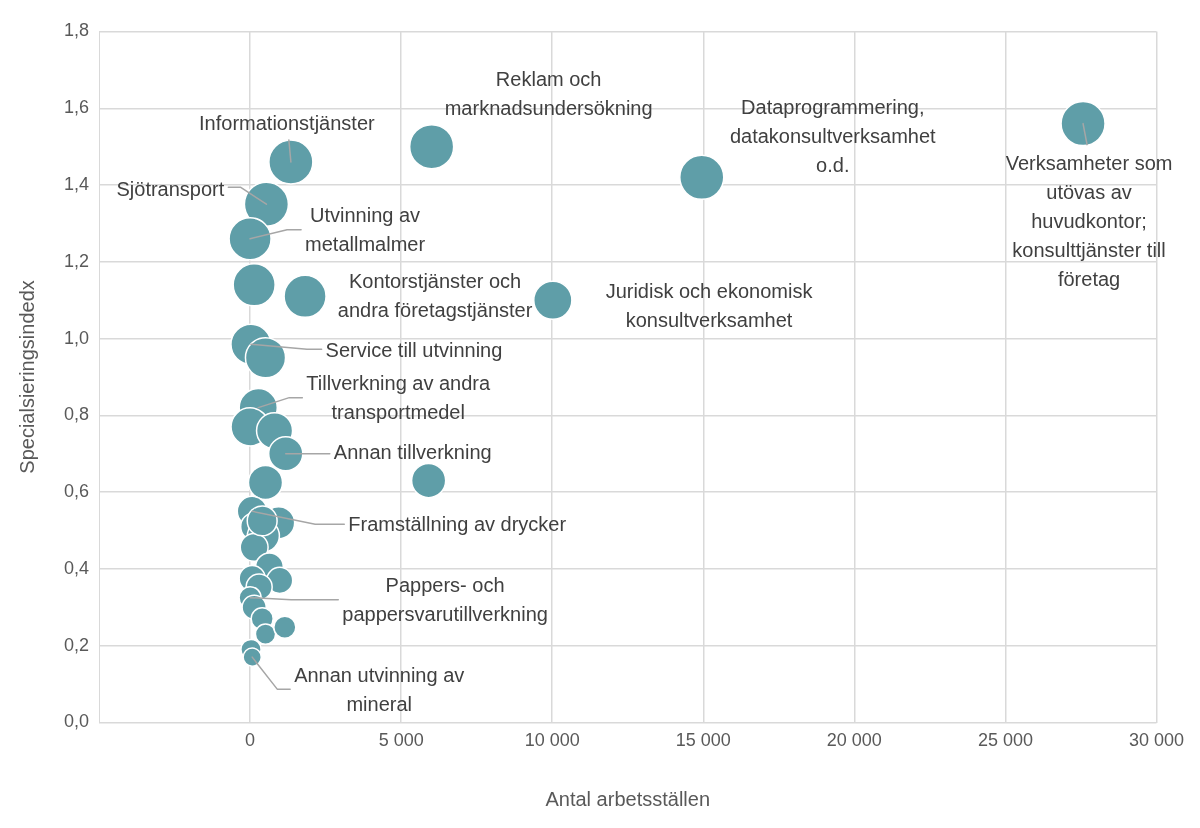 The width and height of the screenshot is (1200, 828). What do you see at coordinates (628, 798) in the screenshot?
I see `x-axis-title: Antal arbetsställen` at bounding box center [628, 798].